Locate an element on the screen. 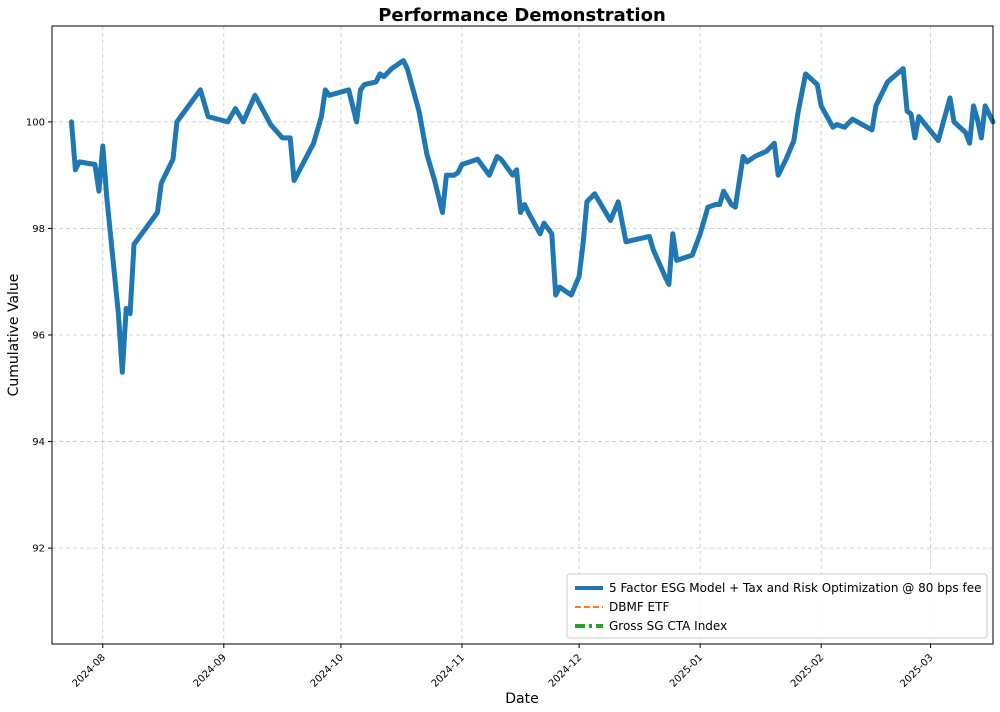 The height and width of the screenshot is (712, 1000). y-tick-label-94: 94 is located at coordinates (38, 442).